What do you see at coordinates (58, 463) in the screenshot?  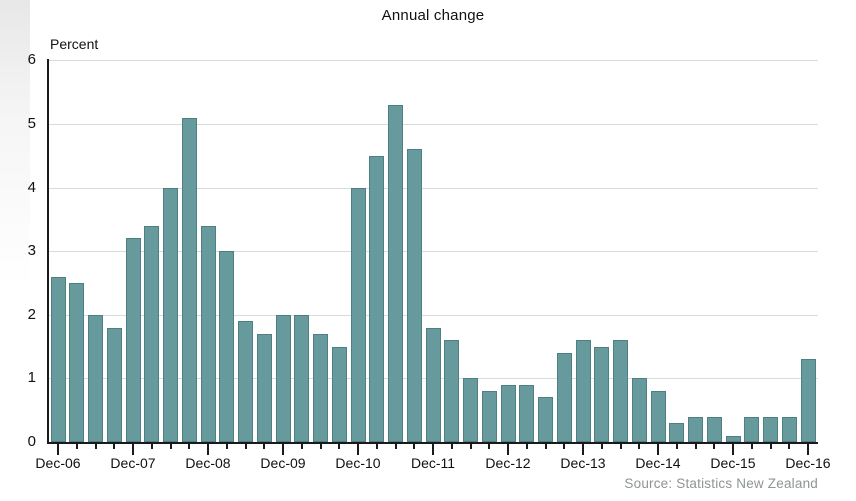 I see `x-axis-tick-label: Dec-06` at bounding box center [58, 463].